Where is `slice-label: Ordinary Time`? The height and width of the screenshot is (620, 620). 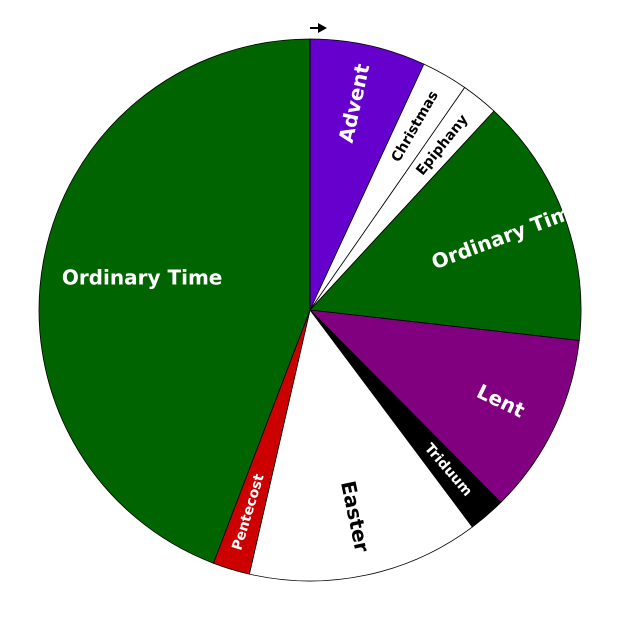
slice-label: Ordinary Time is located at coordinates (142, 278).